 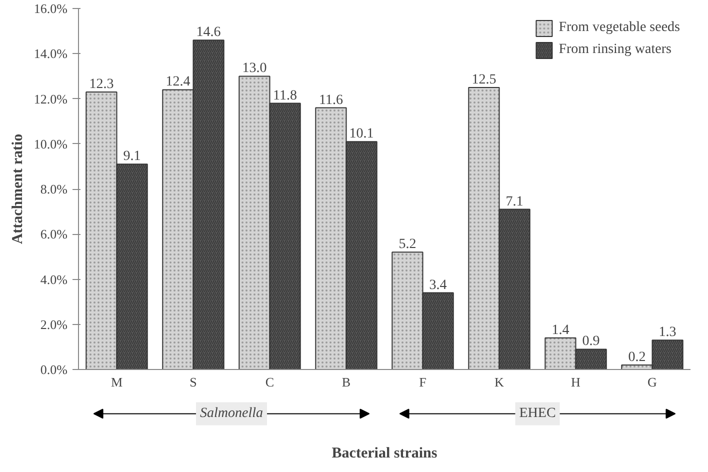 I want to click on data-label: 7.1, so click(x=515, y=202).